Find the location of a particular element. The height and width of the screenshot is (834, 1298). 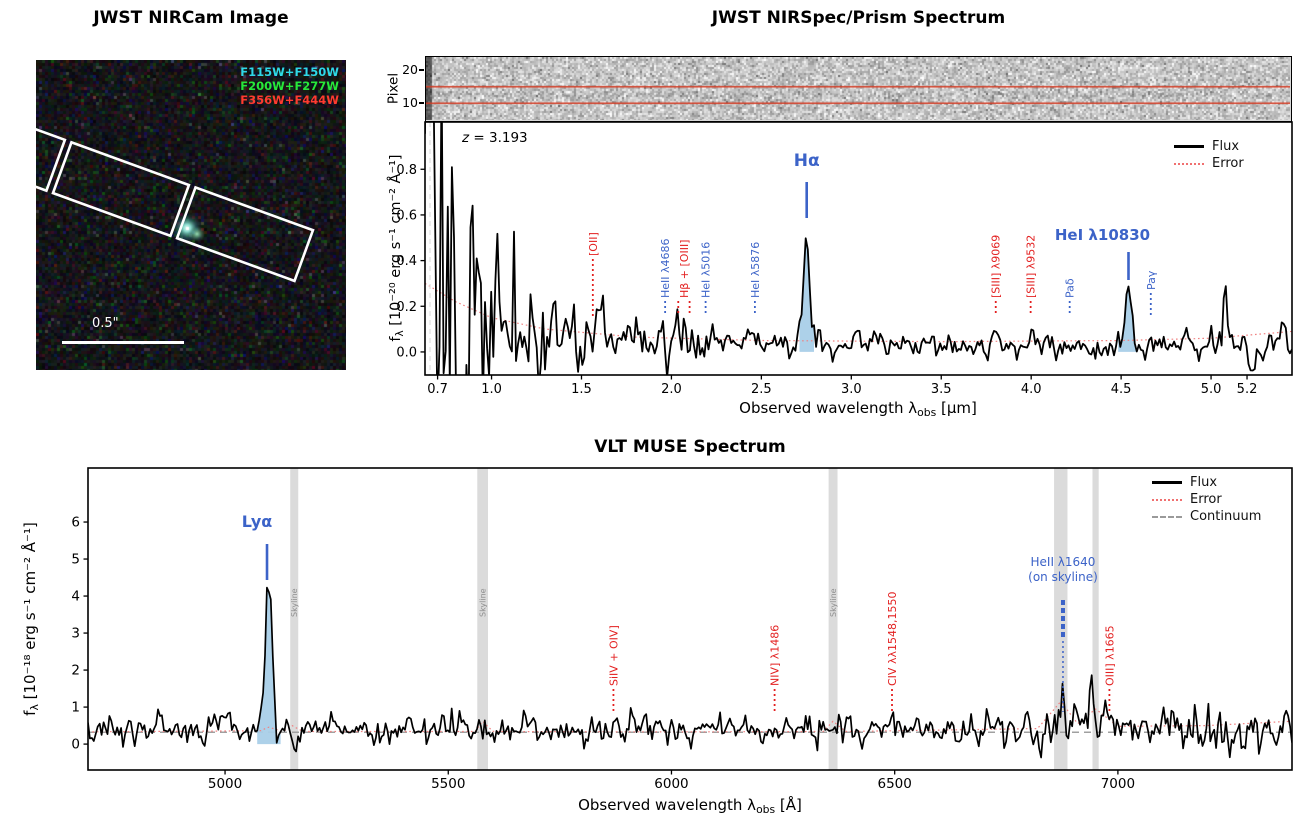

emission-line-ly: Lyα is located at coordinates (257, 546).